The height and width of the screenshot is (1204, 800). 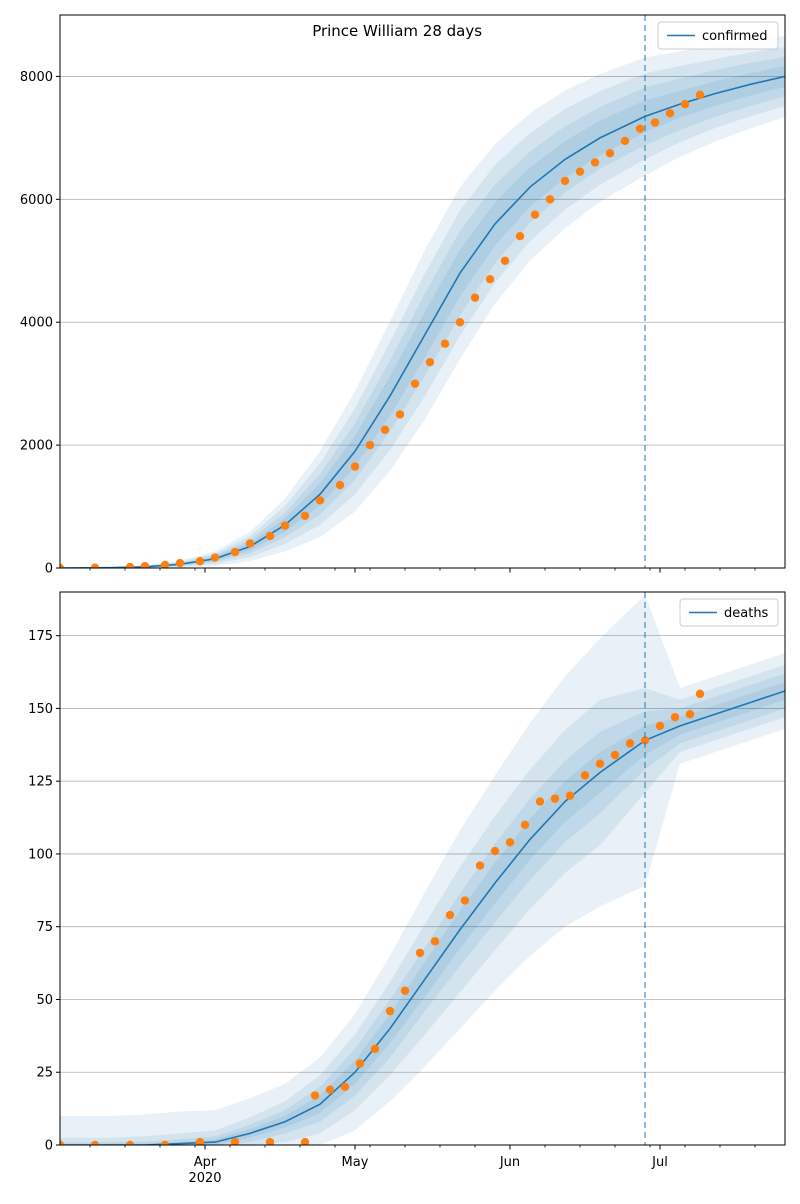 What do you see at coordinates (40, 854) in the screenshot?
I see `y-tick-label: 100` at bounding box center [40, 854].